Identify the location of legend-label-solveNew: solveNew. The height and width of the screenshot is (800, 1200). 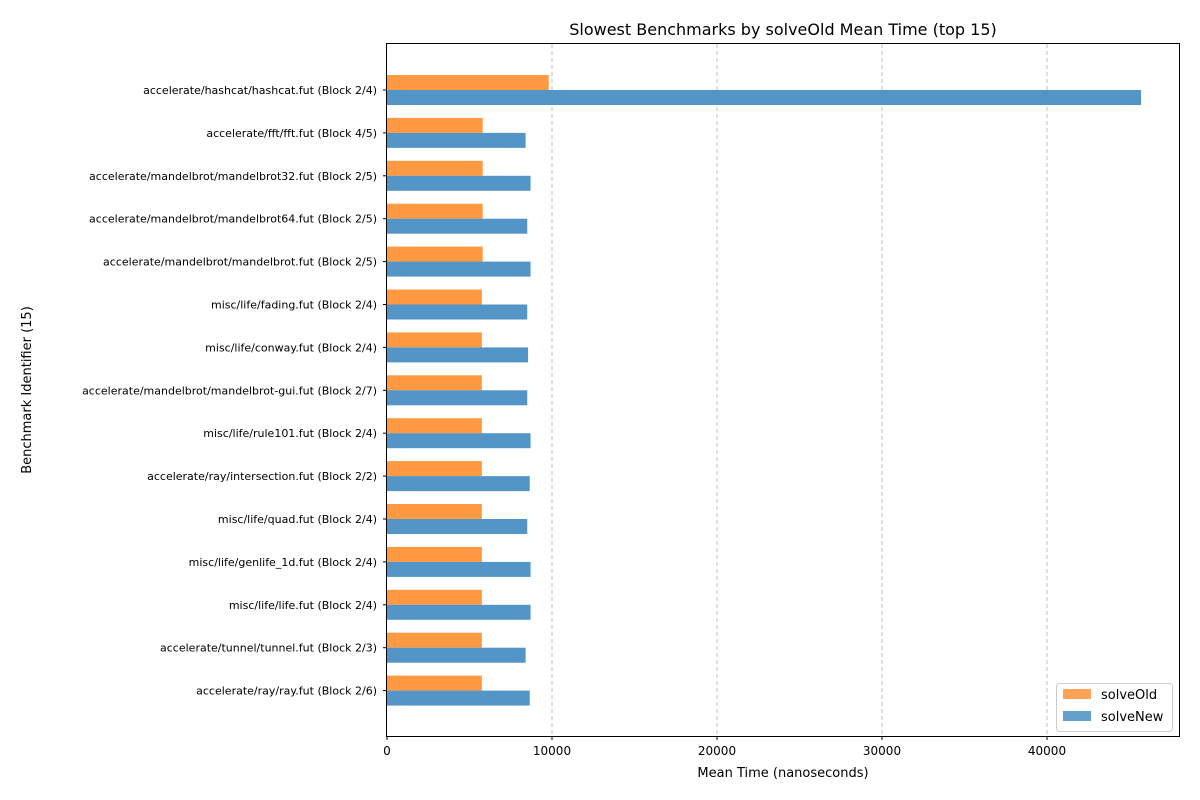
(1132, 717).